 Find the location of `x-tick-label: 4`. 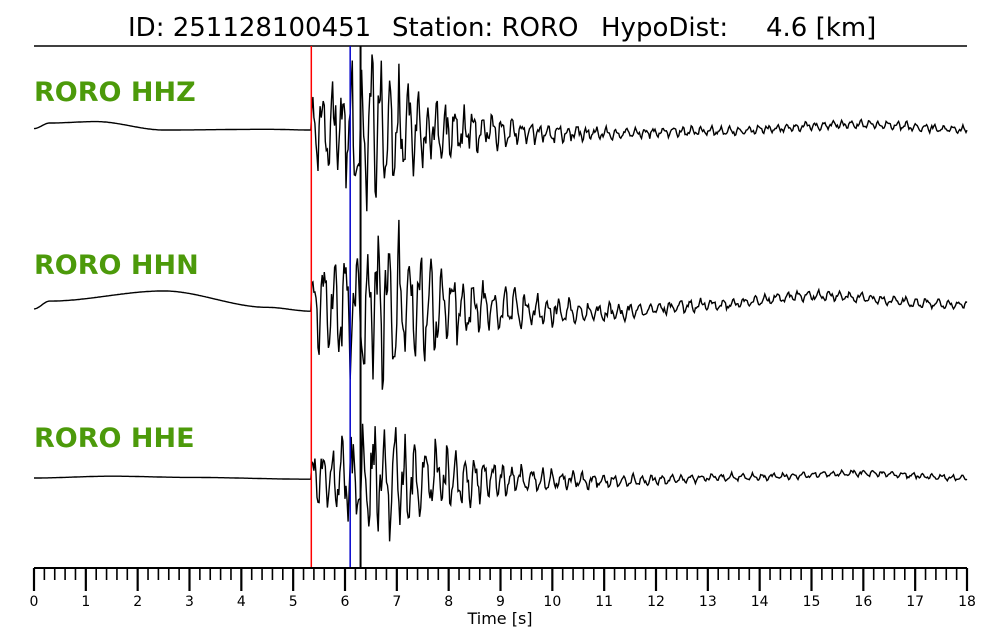

x-tick-label: 4 is located at coordinates (241, 602).